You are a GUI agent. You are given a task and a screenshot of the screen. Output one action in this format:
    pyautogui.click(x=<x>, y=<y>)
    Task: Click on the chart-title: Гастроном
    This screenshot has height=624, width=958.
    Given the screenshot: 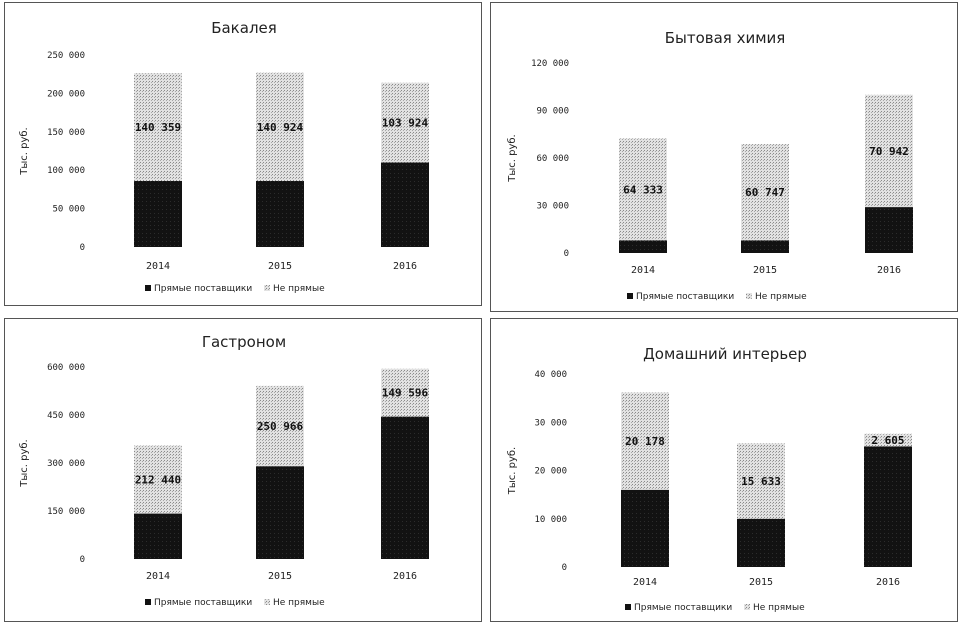 What is the action you would take?
    pyautogui.click(x=244, y=342)
    